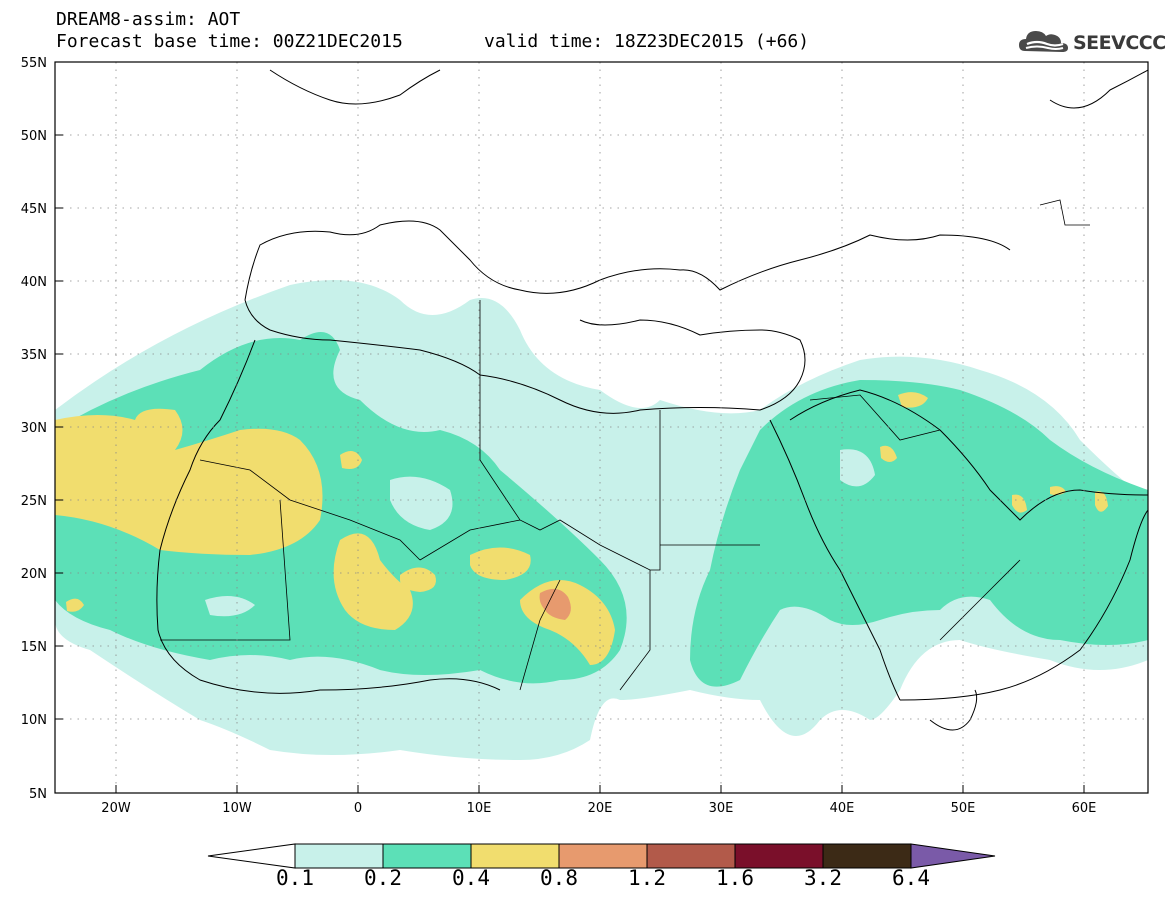 The image size is (1165, 905). I want to click on longitude-labels: 20W 10W 0 10E 20E 30E 40E 50E 60E, so click(598, 808).